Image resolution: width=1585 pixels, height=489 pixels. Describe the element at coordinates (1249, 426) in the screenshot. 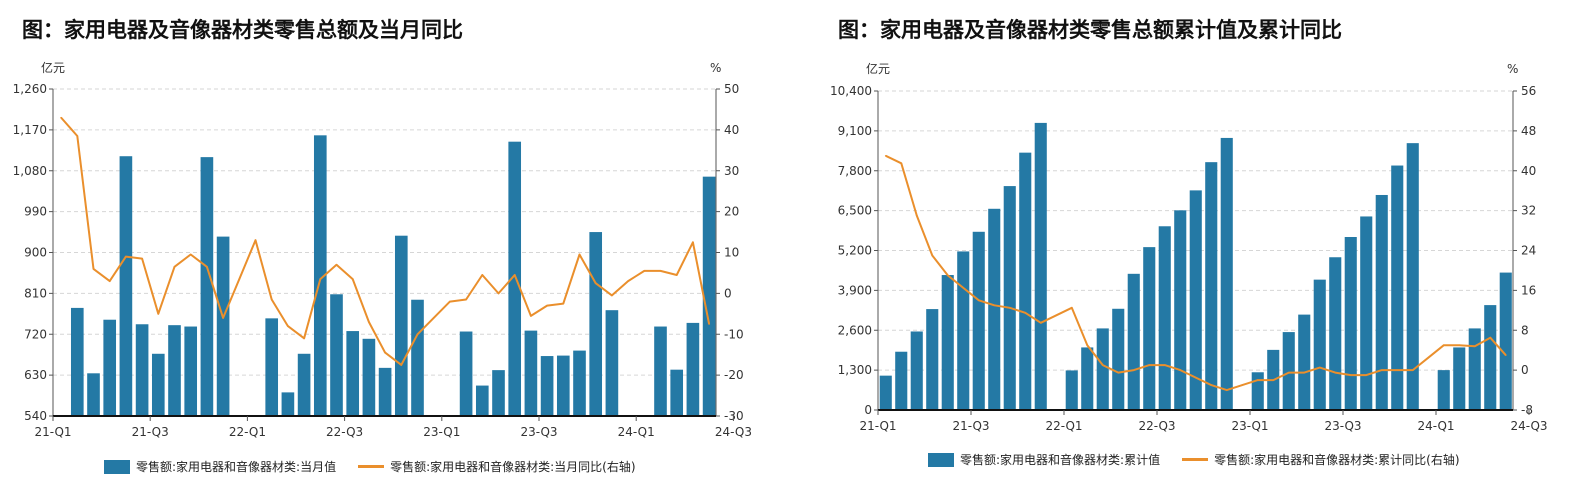

I see `chart2-x-tick-label: 23-Q1` at that location.